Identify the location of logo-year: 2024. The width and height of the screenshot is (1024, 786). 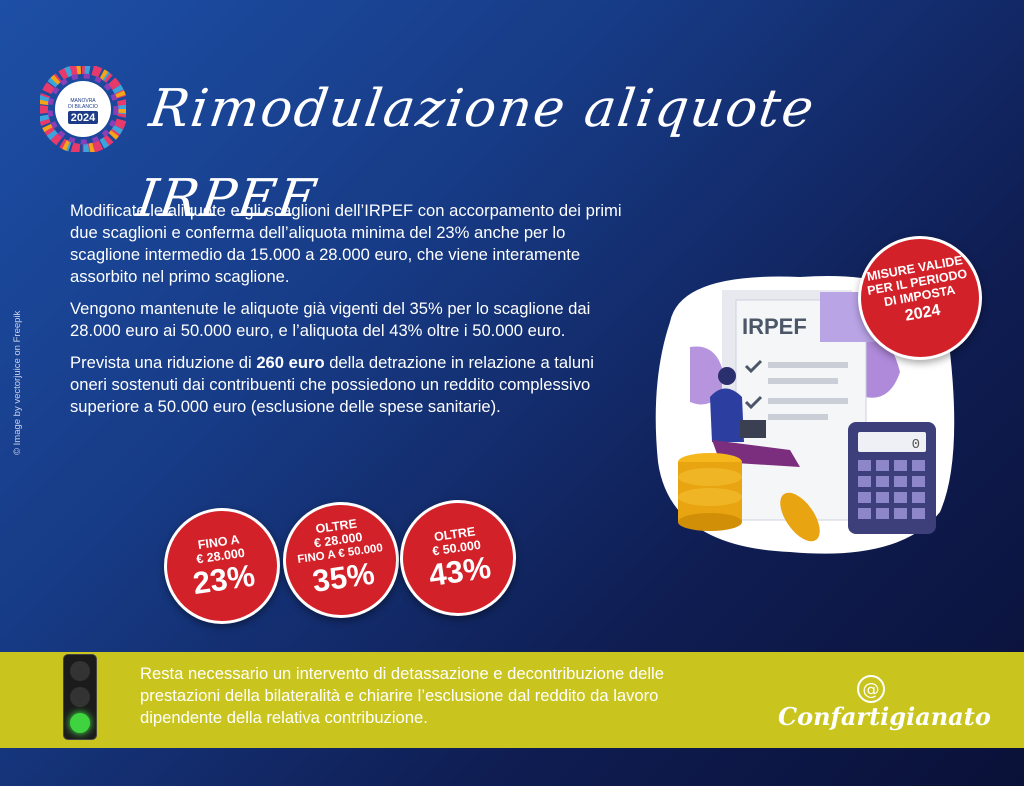
(83, 118).